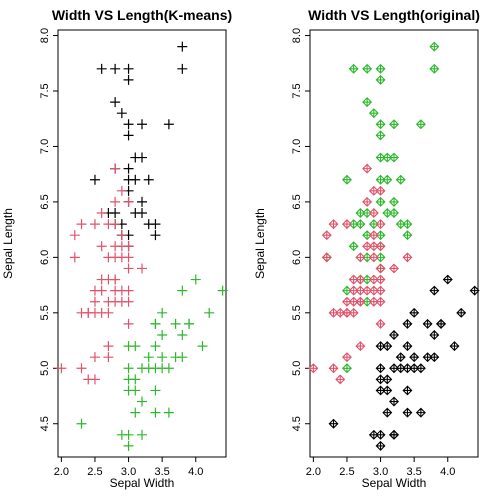  I want to click on chart-title: Width VS Length(K-means), so click(142, 15).